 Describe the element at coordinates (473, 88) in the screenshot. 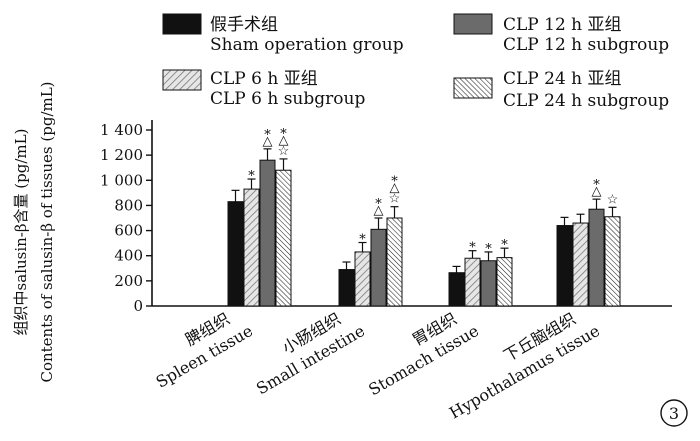

I see `legend-swatch-clp24` at that location.